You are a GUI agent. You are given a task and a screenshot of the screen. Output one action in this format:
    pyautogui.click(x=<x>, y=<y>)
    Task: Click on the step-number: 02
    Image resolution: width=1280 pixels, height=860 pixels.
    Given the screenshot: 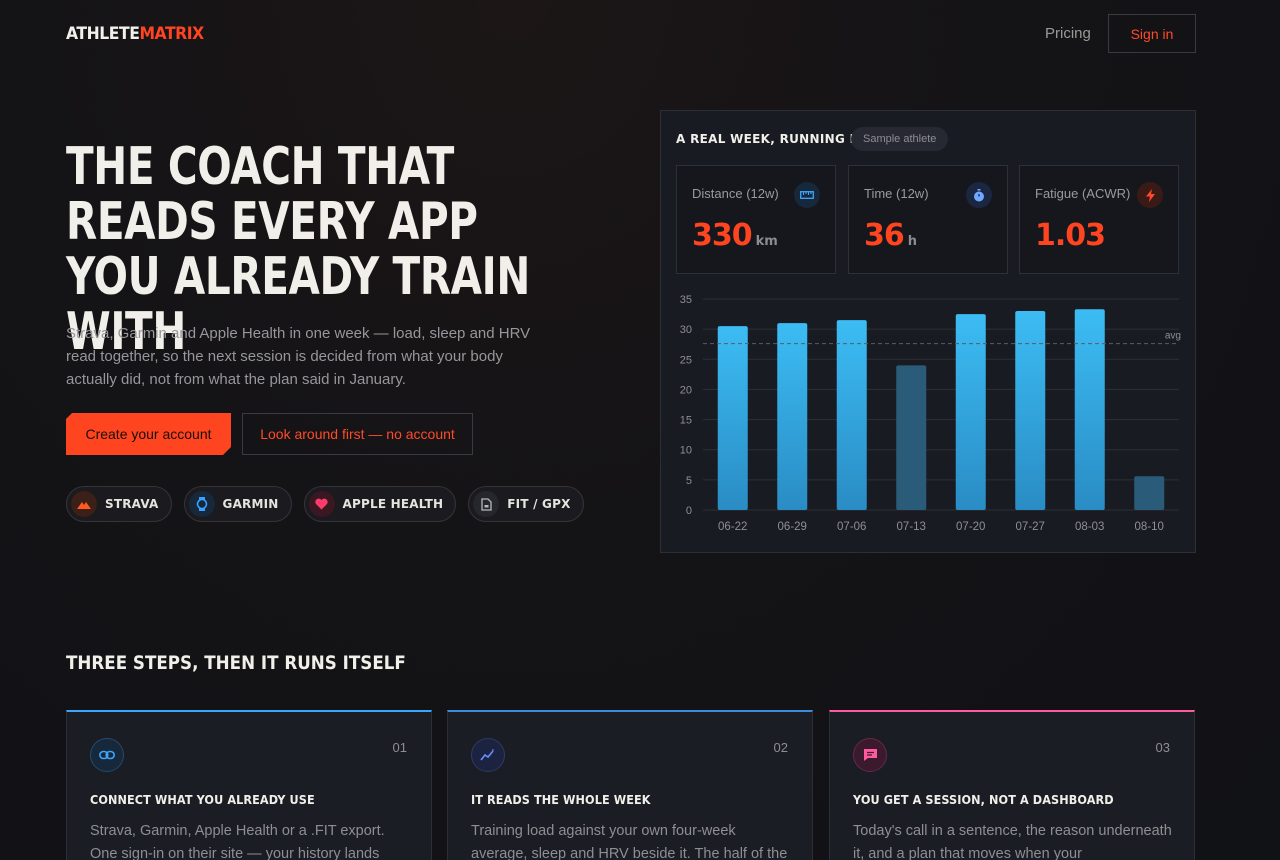 What is the action you would take?
    pyautogui.click(x=780, y=747)
    